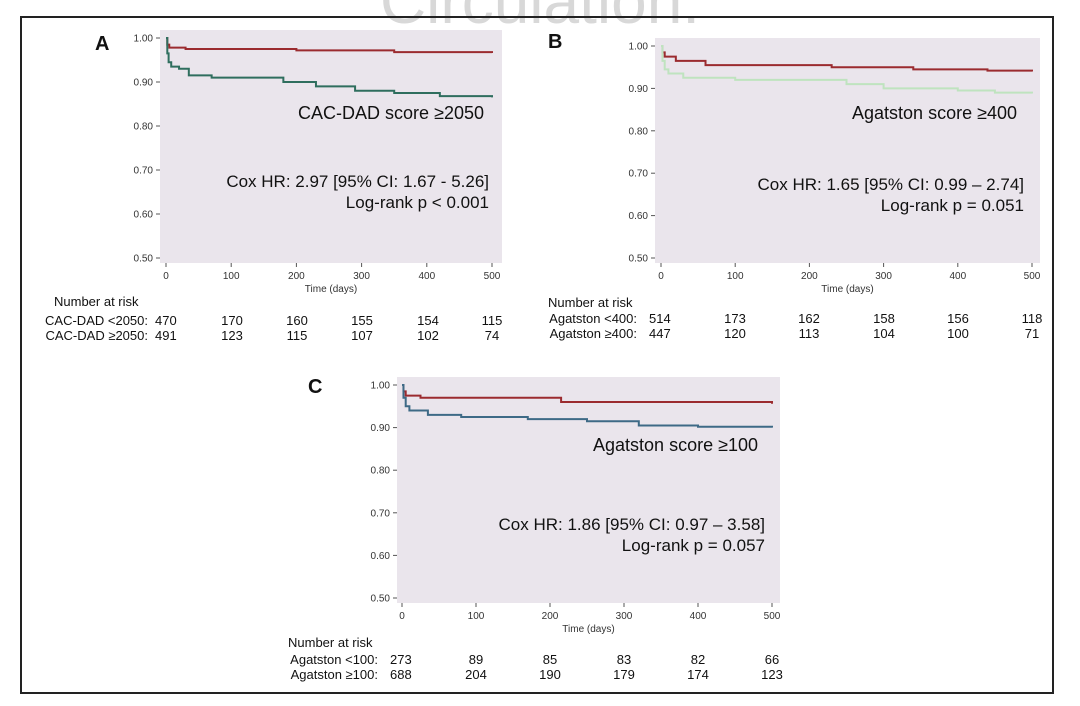  What do you see at coordinates (334, 659) in the screenshot?
I see `risk-row-label: Agatston <100:` at bounding box center [334, 659].